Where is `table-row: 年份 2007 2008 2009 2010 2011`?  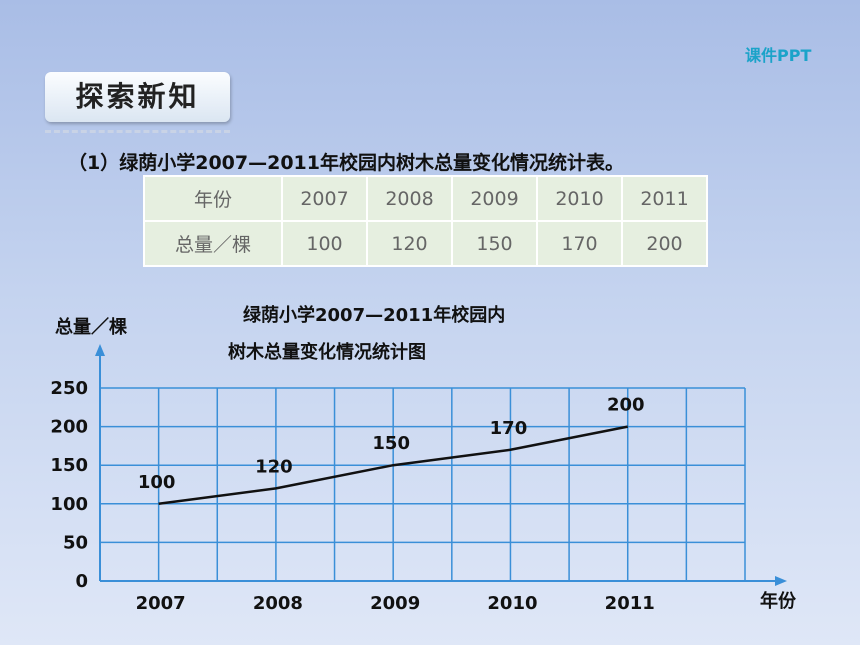 table-row: 年份 2007 2008 2009 2010 2011 is located at coordinates (425, 198).